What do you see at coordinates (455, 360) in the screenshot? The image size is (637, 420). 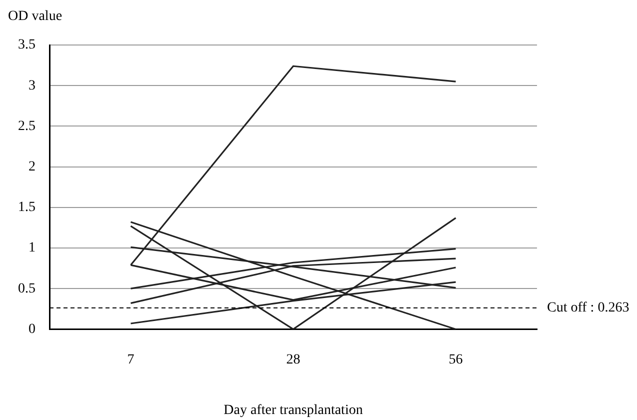 I see `x-tick-label: 56` at bounding box center [455, 360].